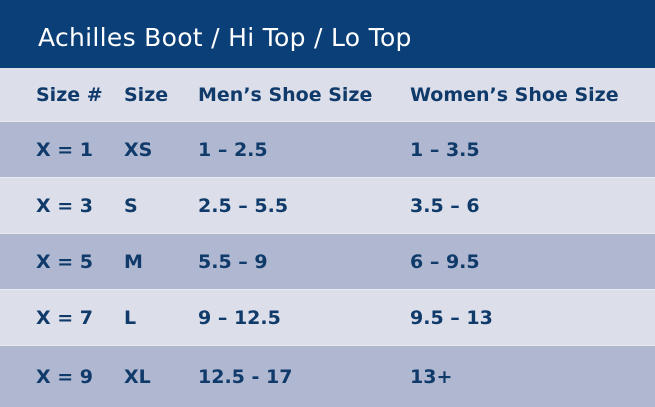 This screenshot has height=407, width=655. What do you see at coordinates (245, 376) in the screenshot?
I see `mens-size-cell: 12.5 - 17` at bounding box center [245, 376].